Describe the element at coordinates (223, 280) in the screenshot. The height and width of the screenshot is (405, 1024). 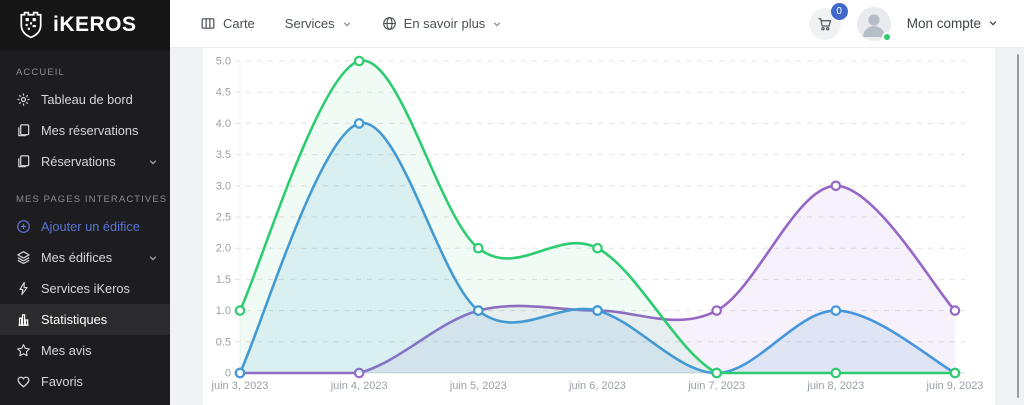
I see `svg-text: 1.5` at that location.